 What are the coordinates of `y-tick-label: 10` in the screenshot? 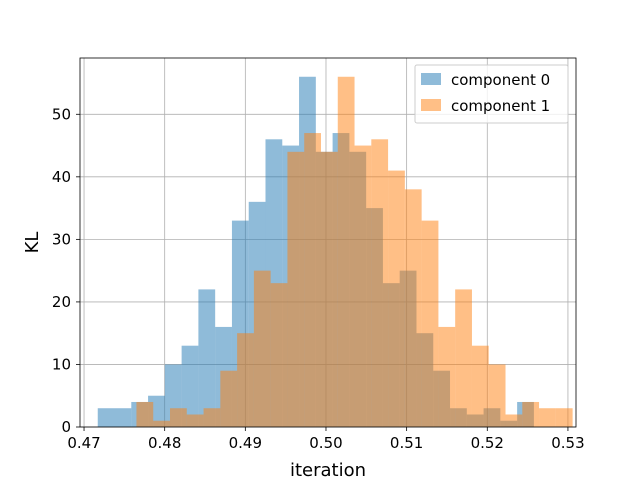 It's located at (61, 364).